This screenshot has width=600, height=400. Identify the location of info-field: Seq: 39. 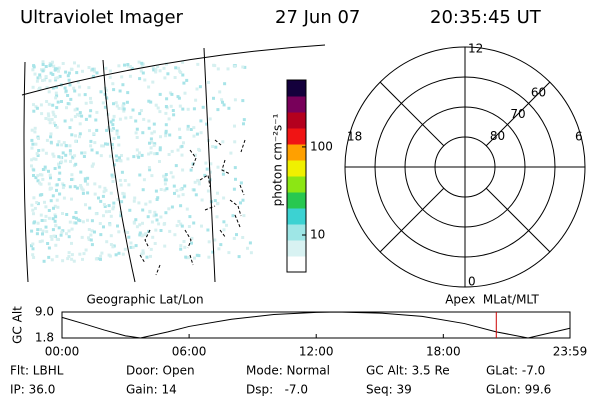
(389, 390).